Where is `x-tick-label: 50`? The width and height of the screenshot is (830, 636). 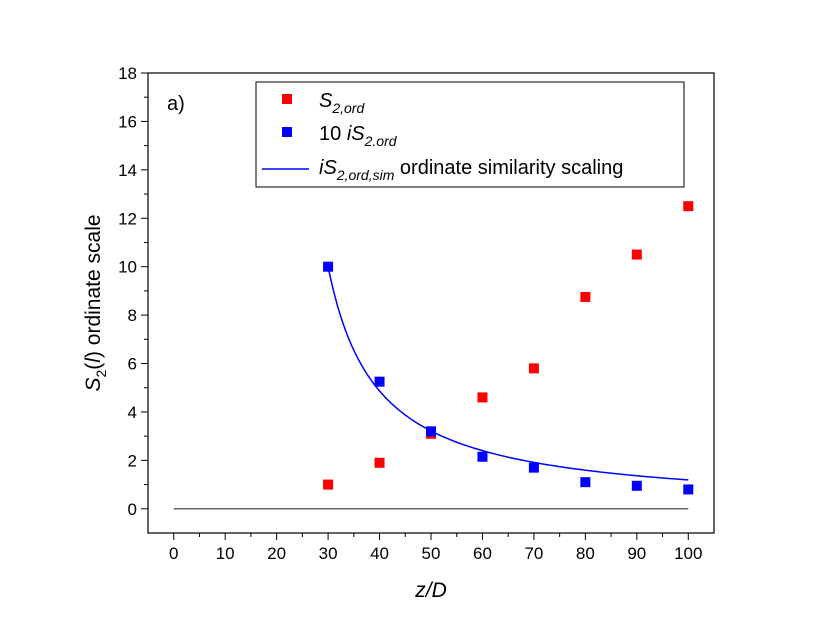
x-tick-label: 50 is located at coordinates (431, 553).